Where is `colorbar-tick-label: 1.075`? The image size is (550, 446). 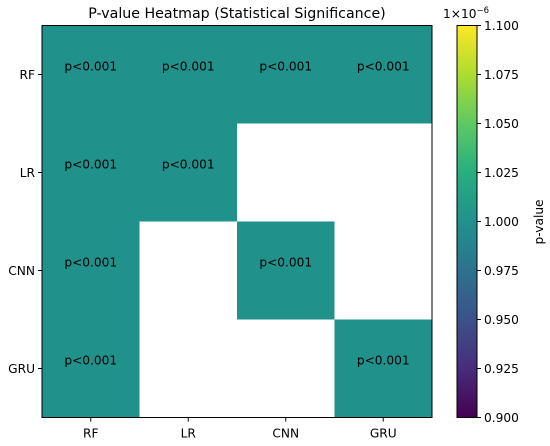 colorbar-tick-label: 1.075 is located at coordinates (501, 75).